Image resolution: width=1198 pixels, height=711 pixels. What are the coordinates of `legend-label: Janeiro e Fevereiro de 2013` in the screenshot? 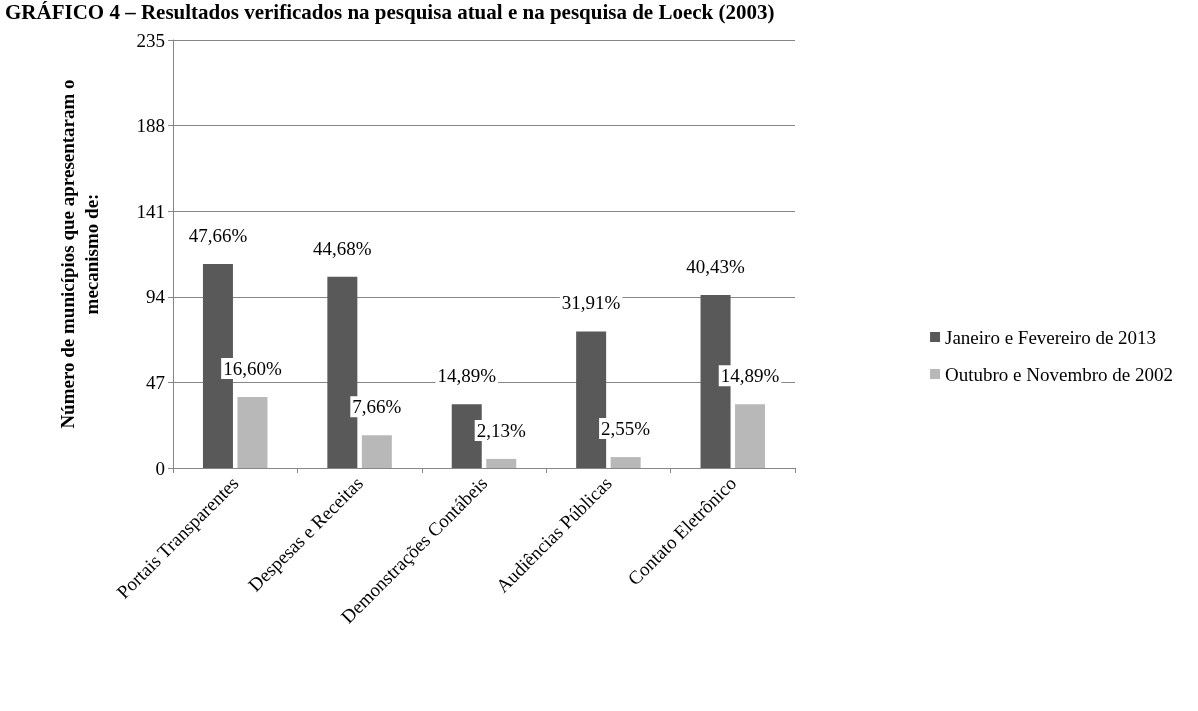 It's located at (1051, 337).